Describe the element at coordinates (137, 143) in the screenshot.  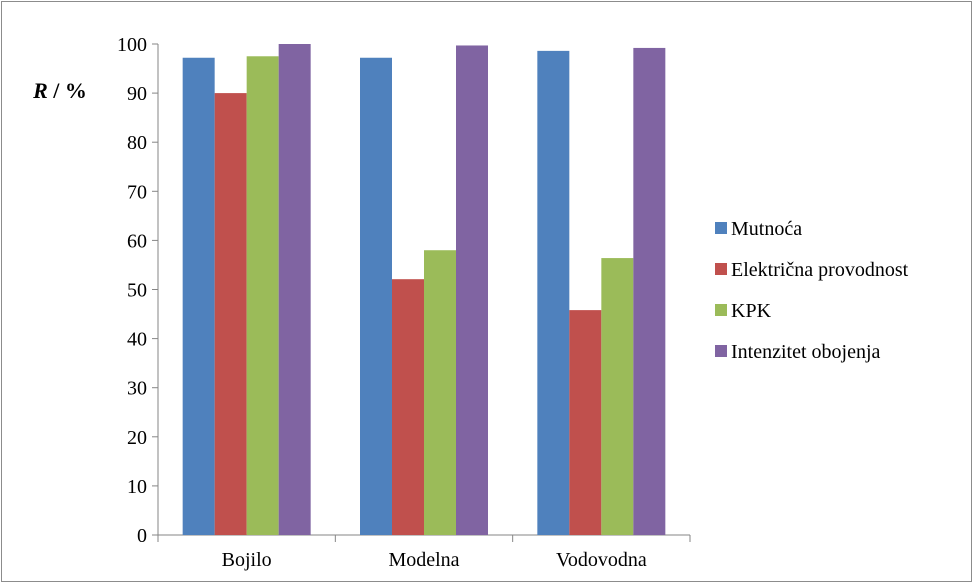
I see `y-tick-label: 80` at that location.